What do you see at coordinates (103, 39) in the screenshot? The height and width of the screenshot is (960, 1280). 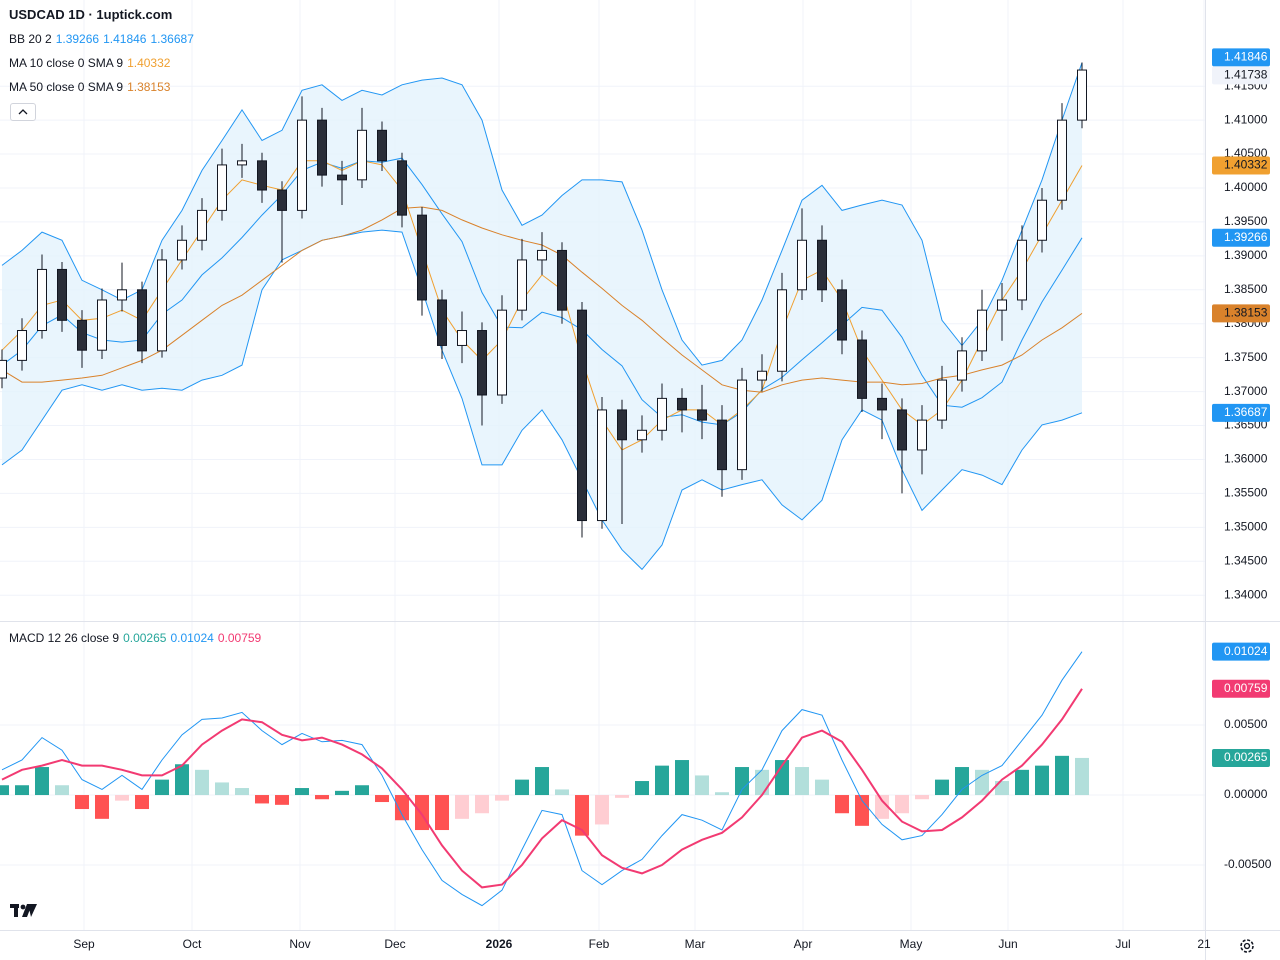 I see `legend-row: BB 20 2 1.39266 1.41846 1.36687` at bounding box center [103, 39].